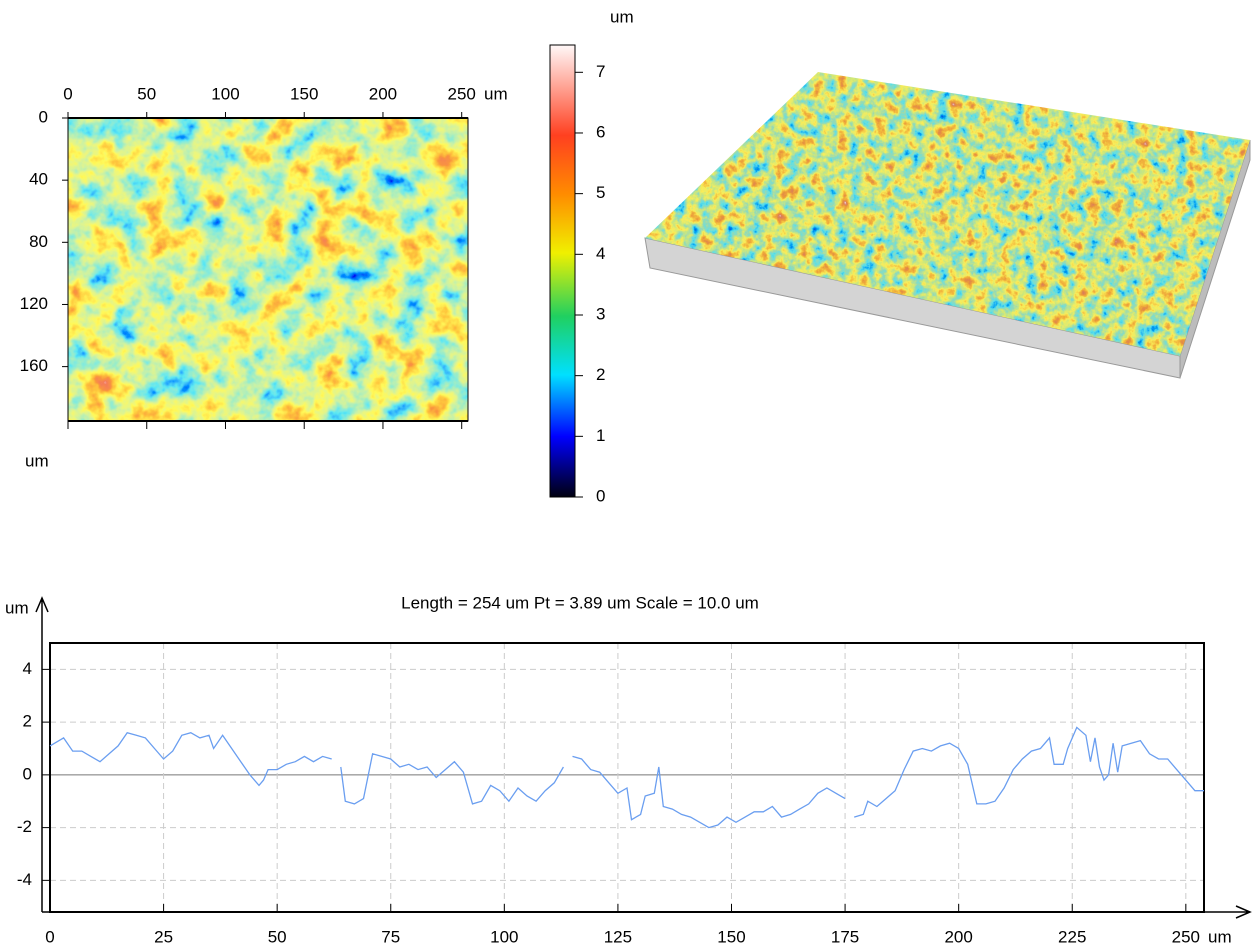  I want to click on x-tick-label: 225, so click(1072, 936).